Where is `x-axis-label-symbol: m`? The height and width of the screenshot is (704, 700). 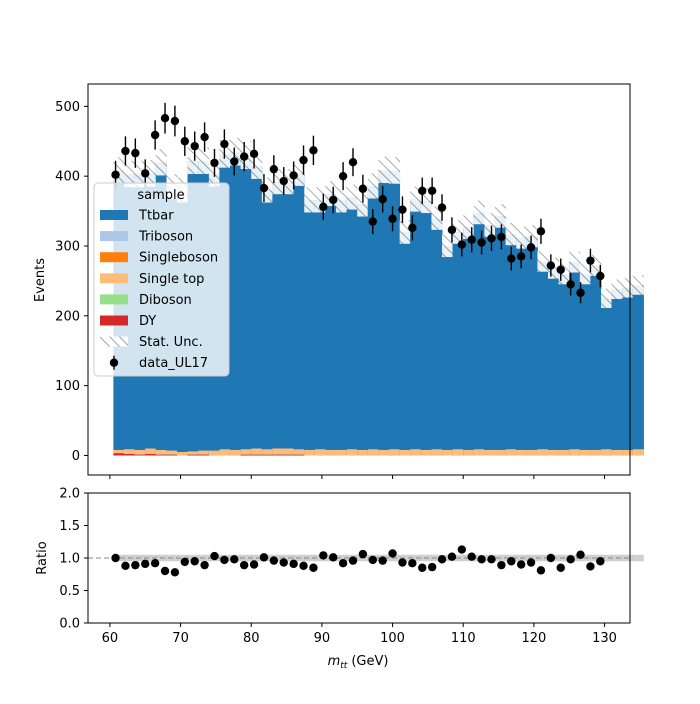
x-axis-label-symbol: m is located at coordinates (334, 661).